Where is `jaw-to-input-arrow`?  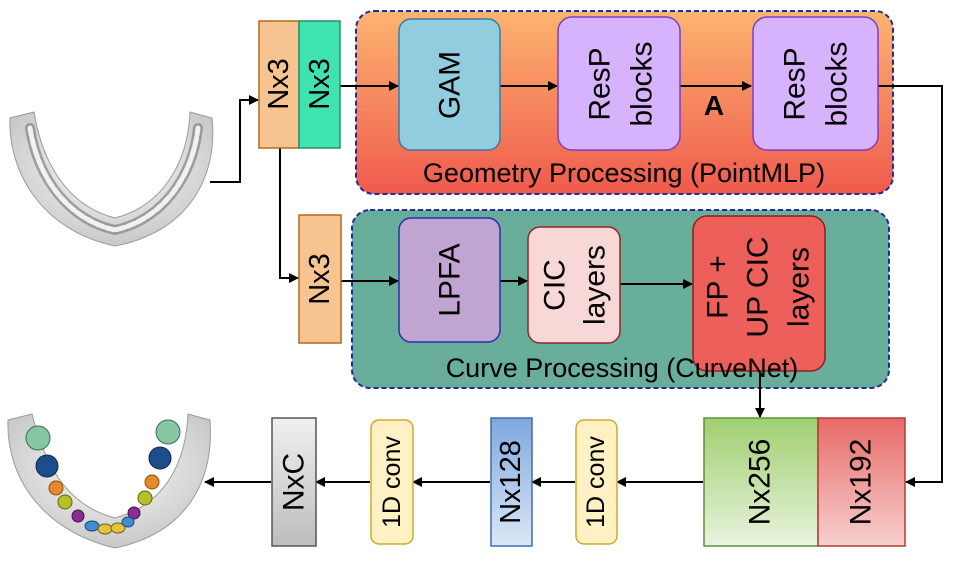 jaw-to-input-arrow is located at coordinates (234, 139).